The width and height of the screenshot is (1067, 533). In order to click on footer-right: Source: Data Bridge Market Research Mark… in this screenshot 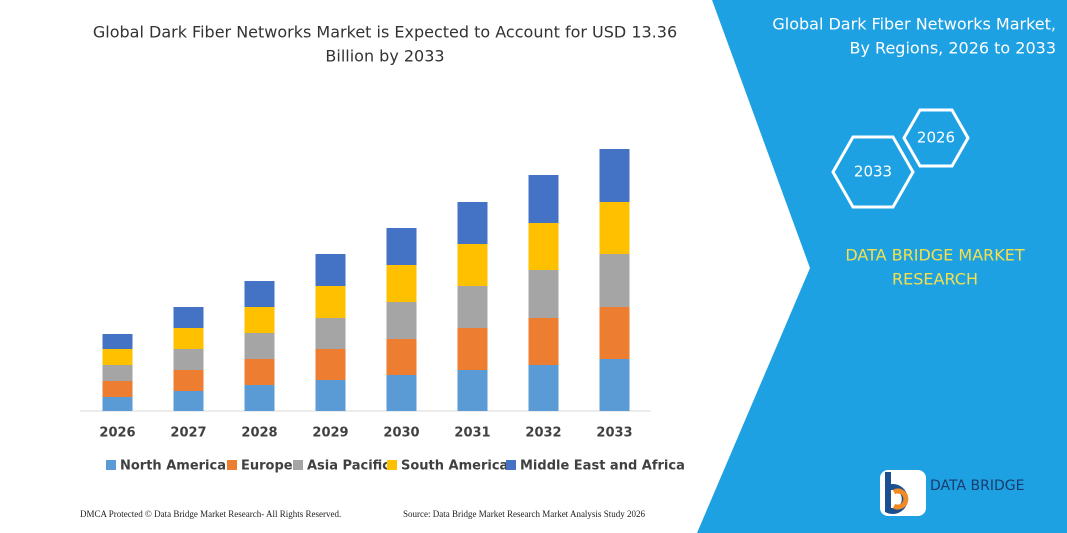, I will do `click(524, 514)`.